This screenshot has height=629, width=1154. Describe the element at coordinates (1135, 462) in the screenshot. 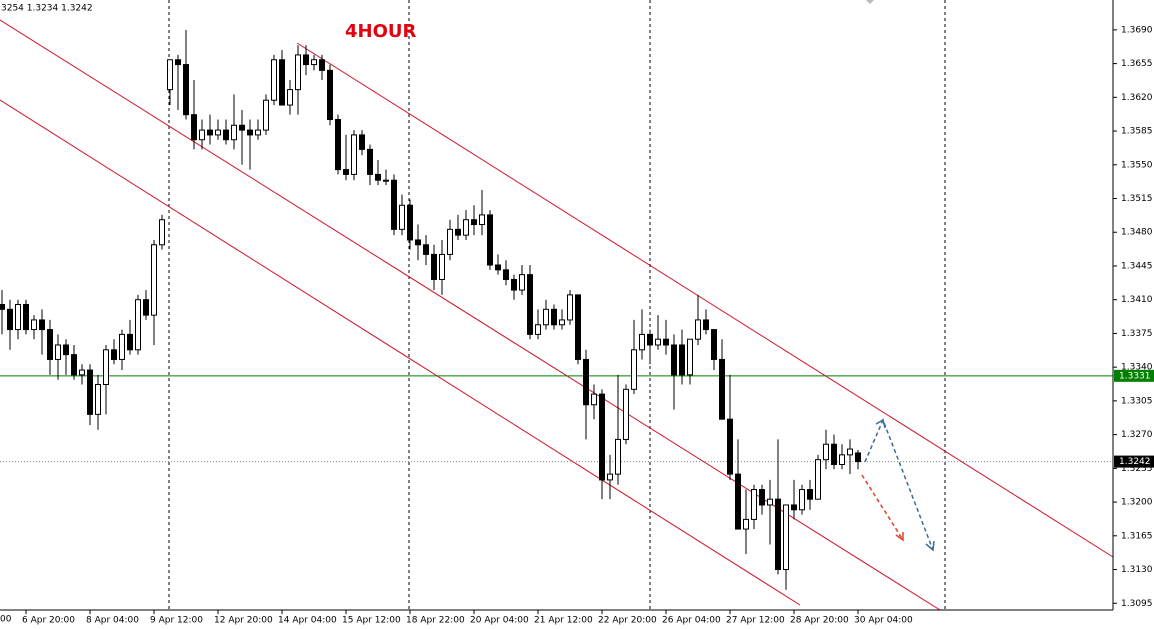

I see `price-box-label: 1.3242` at that location.